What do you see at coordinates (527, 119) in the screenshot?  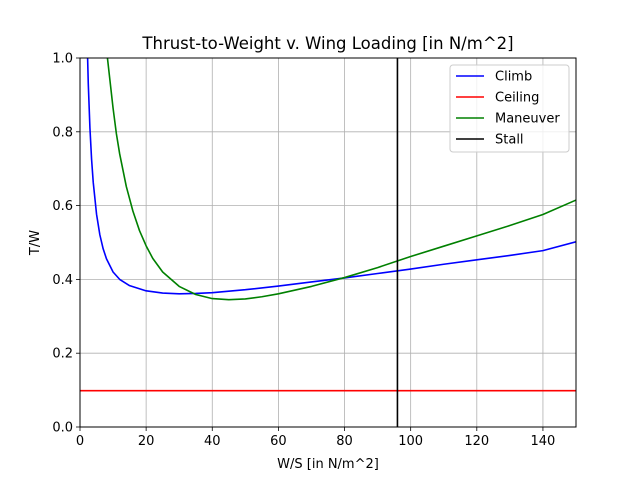 I see `legend-label-maneuver: Maneuver` at bounding box center [527, 119].